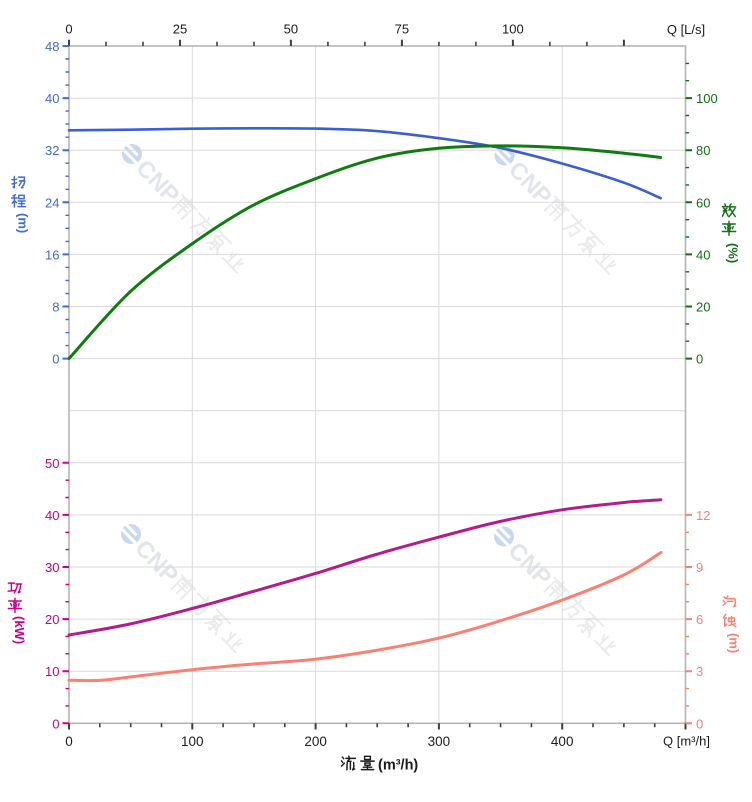  Describe the element at coordinates (699, 671) in the screenshot. I see `svg-text: 3` at that location.